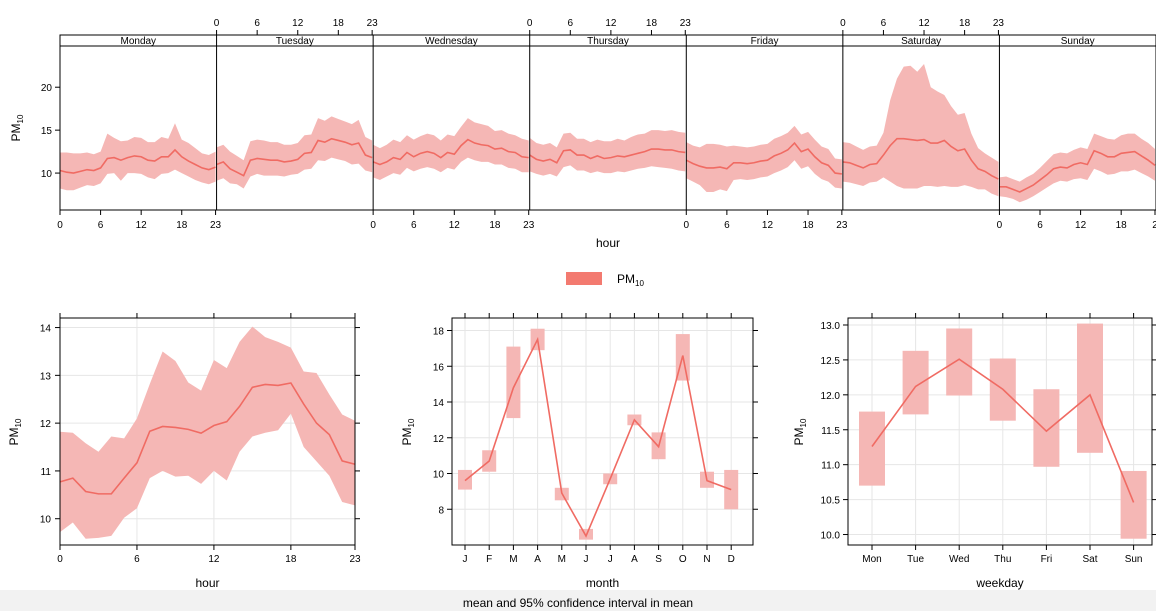 This screenshot has height=611, width=1156. I want to click on ci-band-hour, so click(207, 432).